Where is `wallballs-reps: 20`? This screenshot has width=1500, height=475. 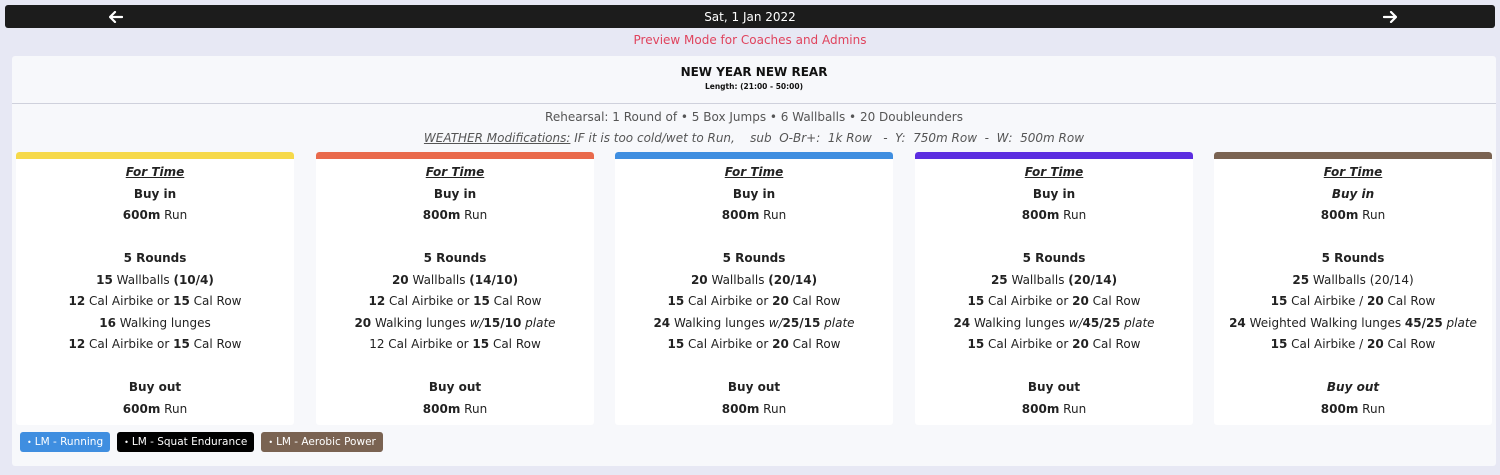 wallballs-reps: 20 is located at coordinates (400, 279).